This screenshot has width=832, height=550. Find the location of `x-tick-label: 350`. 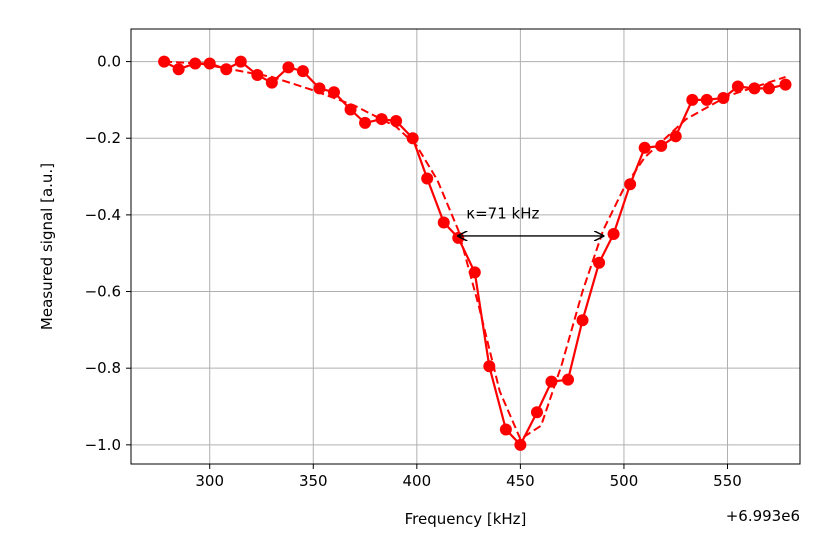

x-tick-label: 350 is located at coordinates (313, 481).